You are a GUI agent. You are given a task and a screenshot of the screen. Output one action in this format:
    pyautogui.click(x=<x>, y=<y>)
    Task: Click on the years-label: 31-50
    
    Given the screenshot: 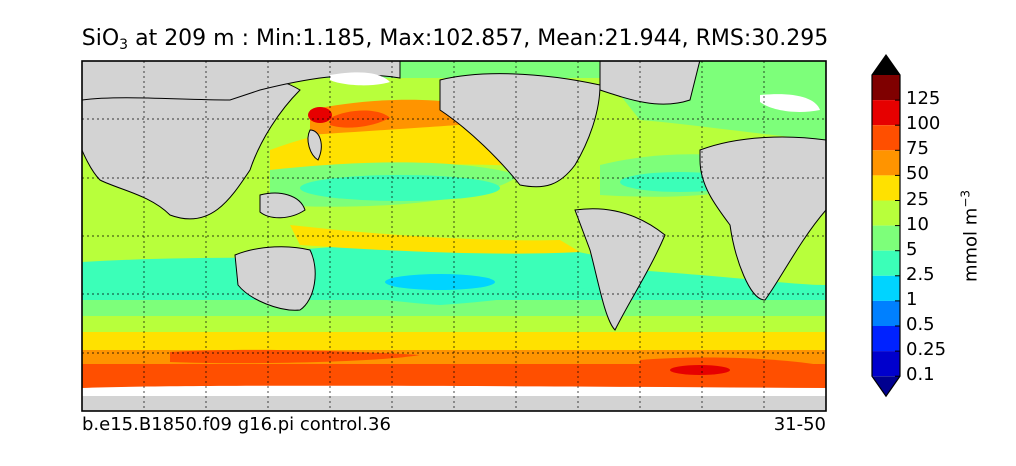 What is the action you would take?
    pyautogui.click(x=799, y=424)
    